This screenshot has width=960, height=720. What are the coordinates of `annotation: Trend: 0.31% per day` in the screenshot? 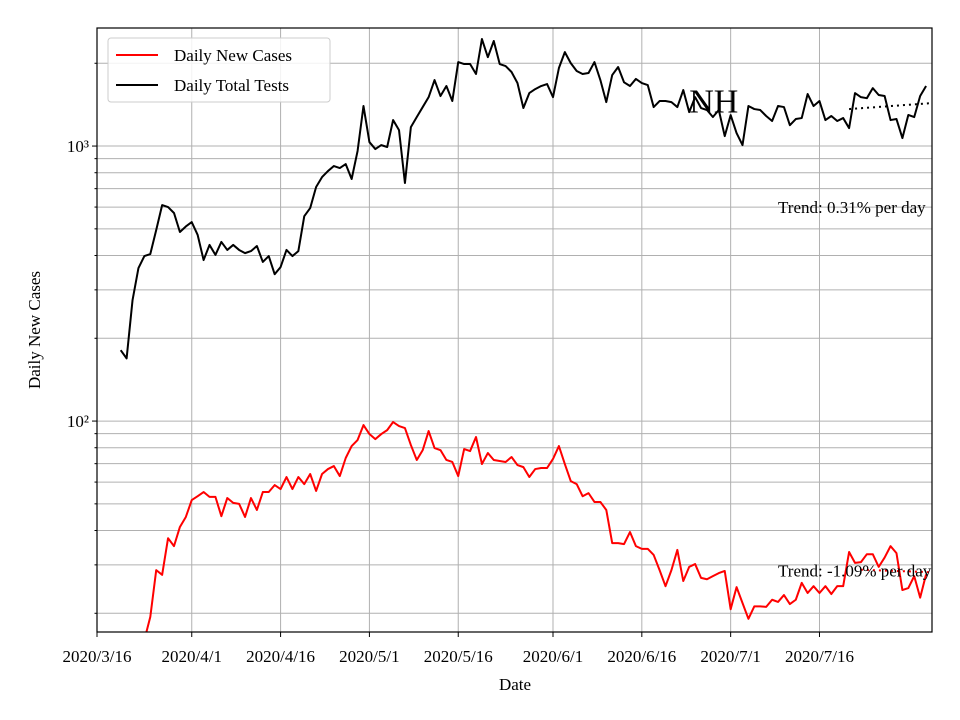 It's located at (852, 207).